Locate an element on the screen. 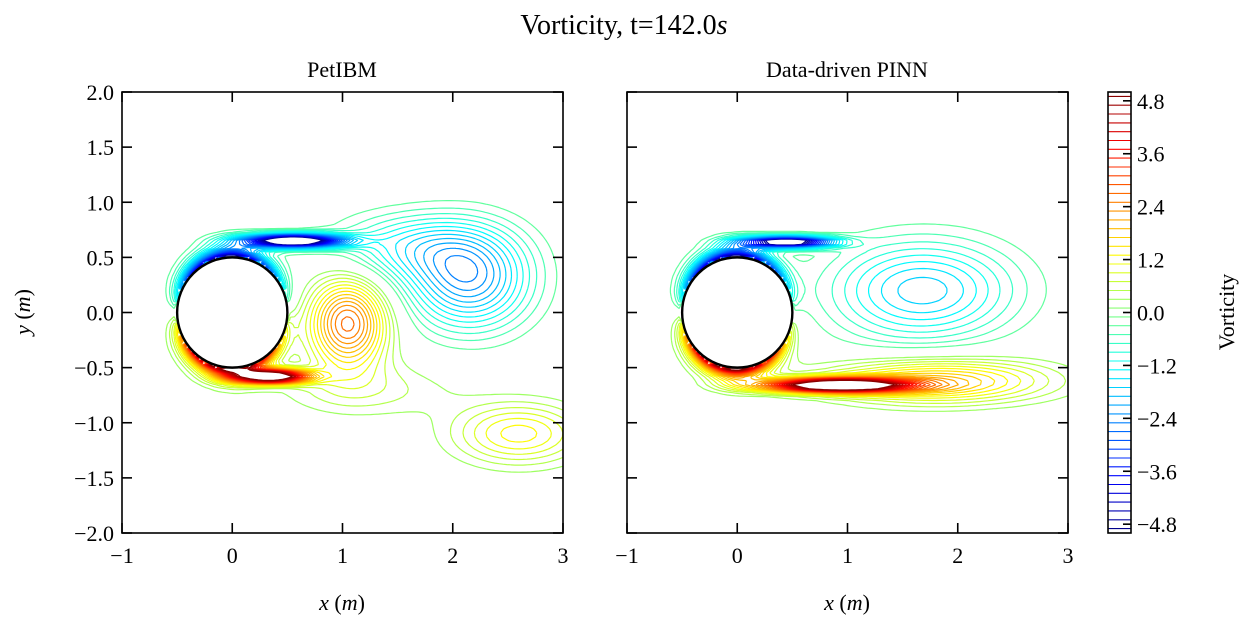  panel-title-petibm: PetIBM is located at coordinates (342, 69).